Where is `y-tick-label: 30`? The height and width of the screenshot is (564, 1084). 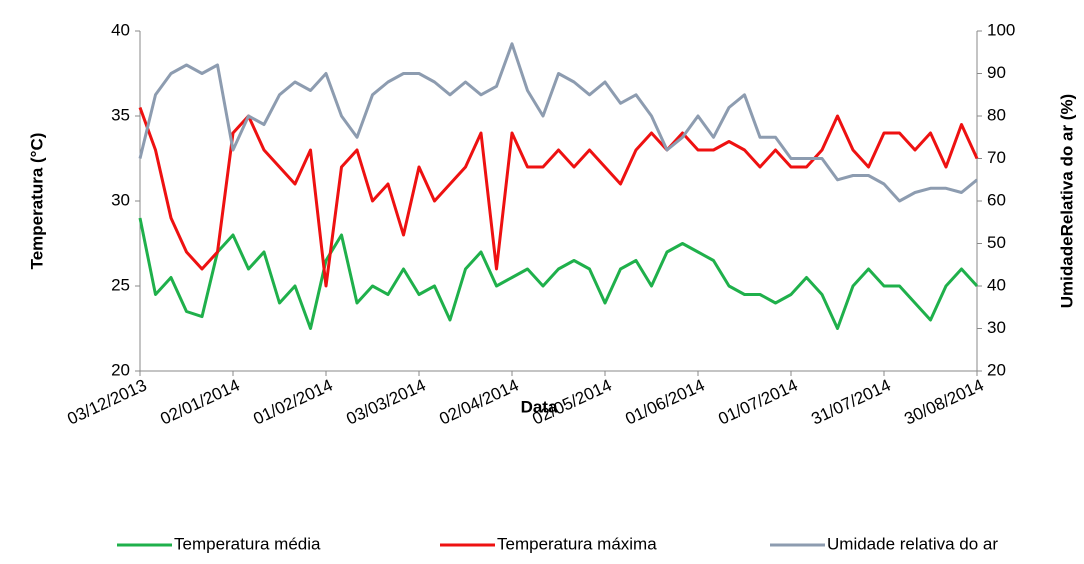 y-tick-label: 30 is located at coordinates (120, 199).